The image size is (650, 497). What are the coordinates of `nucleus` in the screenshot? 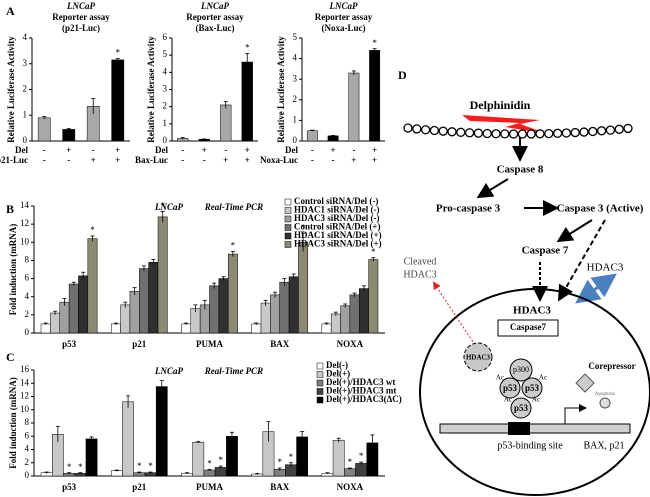 It's located at (534, 392).